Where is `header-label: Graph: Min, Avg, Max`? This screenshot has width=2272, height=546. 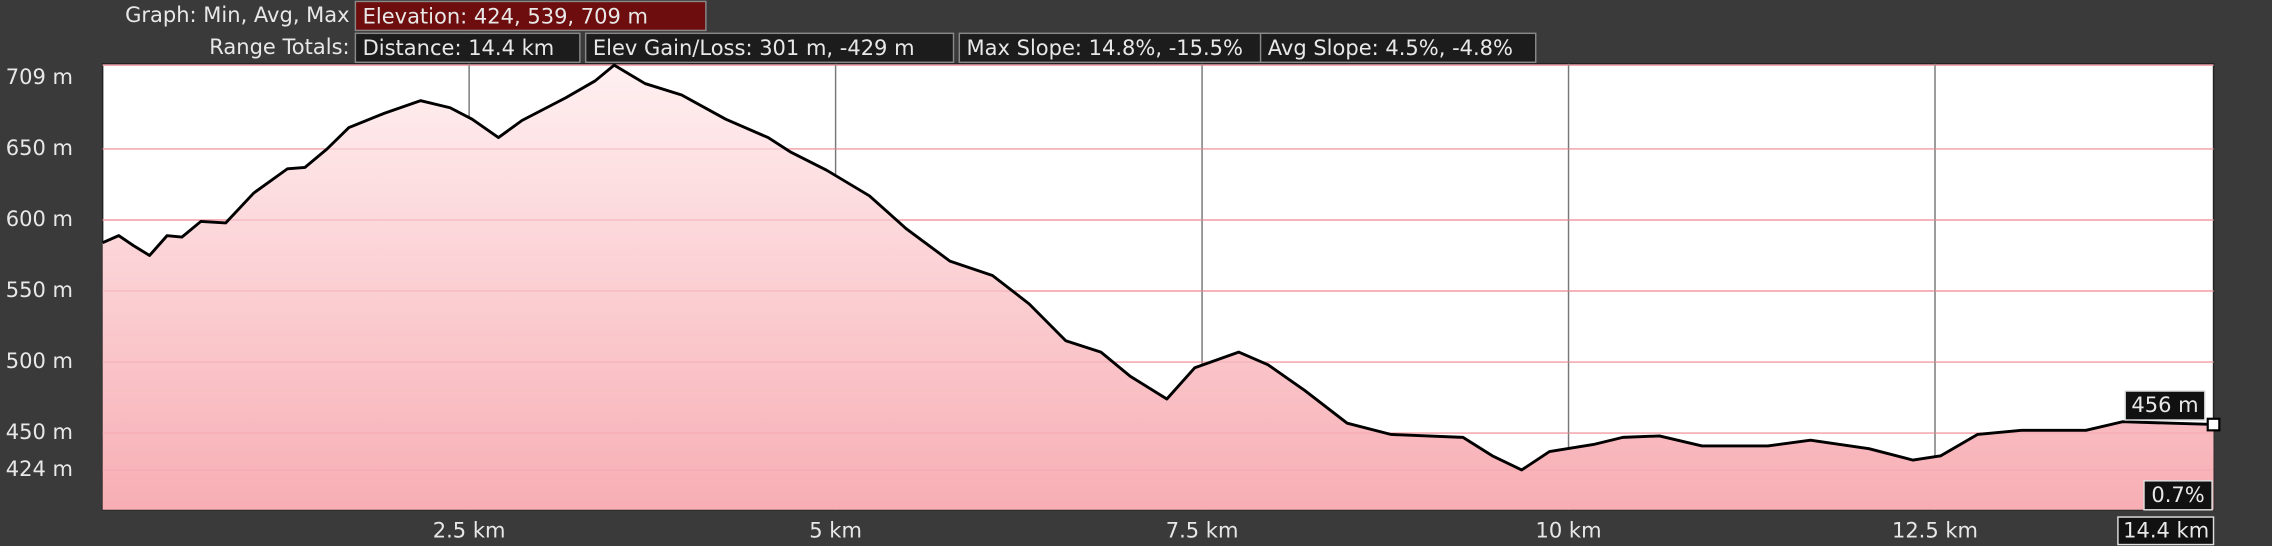 header-label: Graph: Min, Avg, Max is located at coordinates (237, 15).